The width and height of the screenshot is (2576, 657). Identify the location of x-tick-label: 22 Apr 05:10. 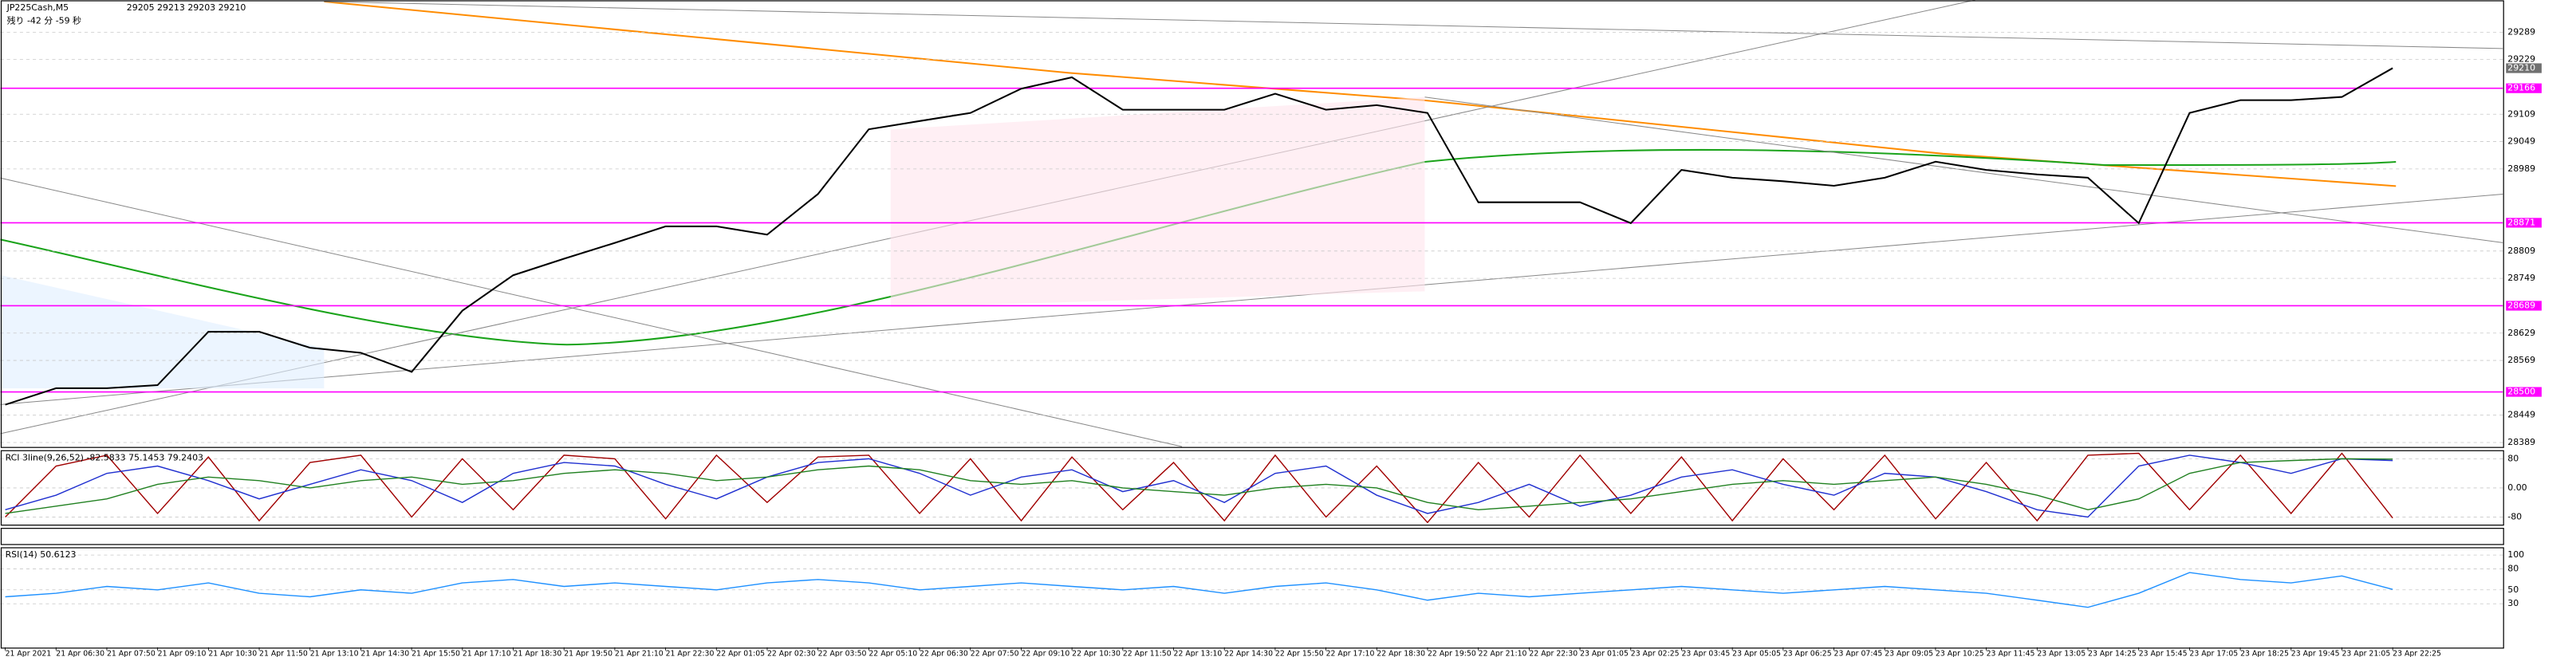
(893, 653).